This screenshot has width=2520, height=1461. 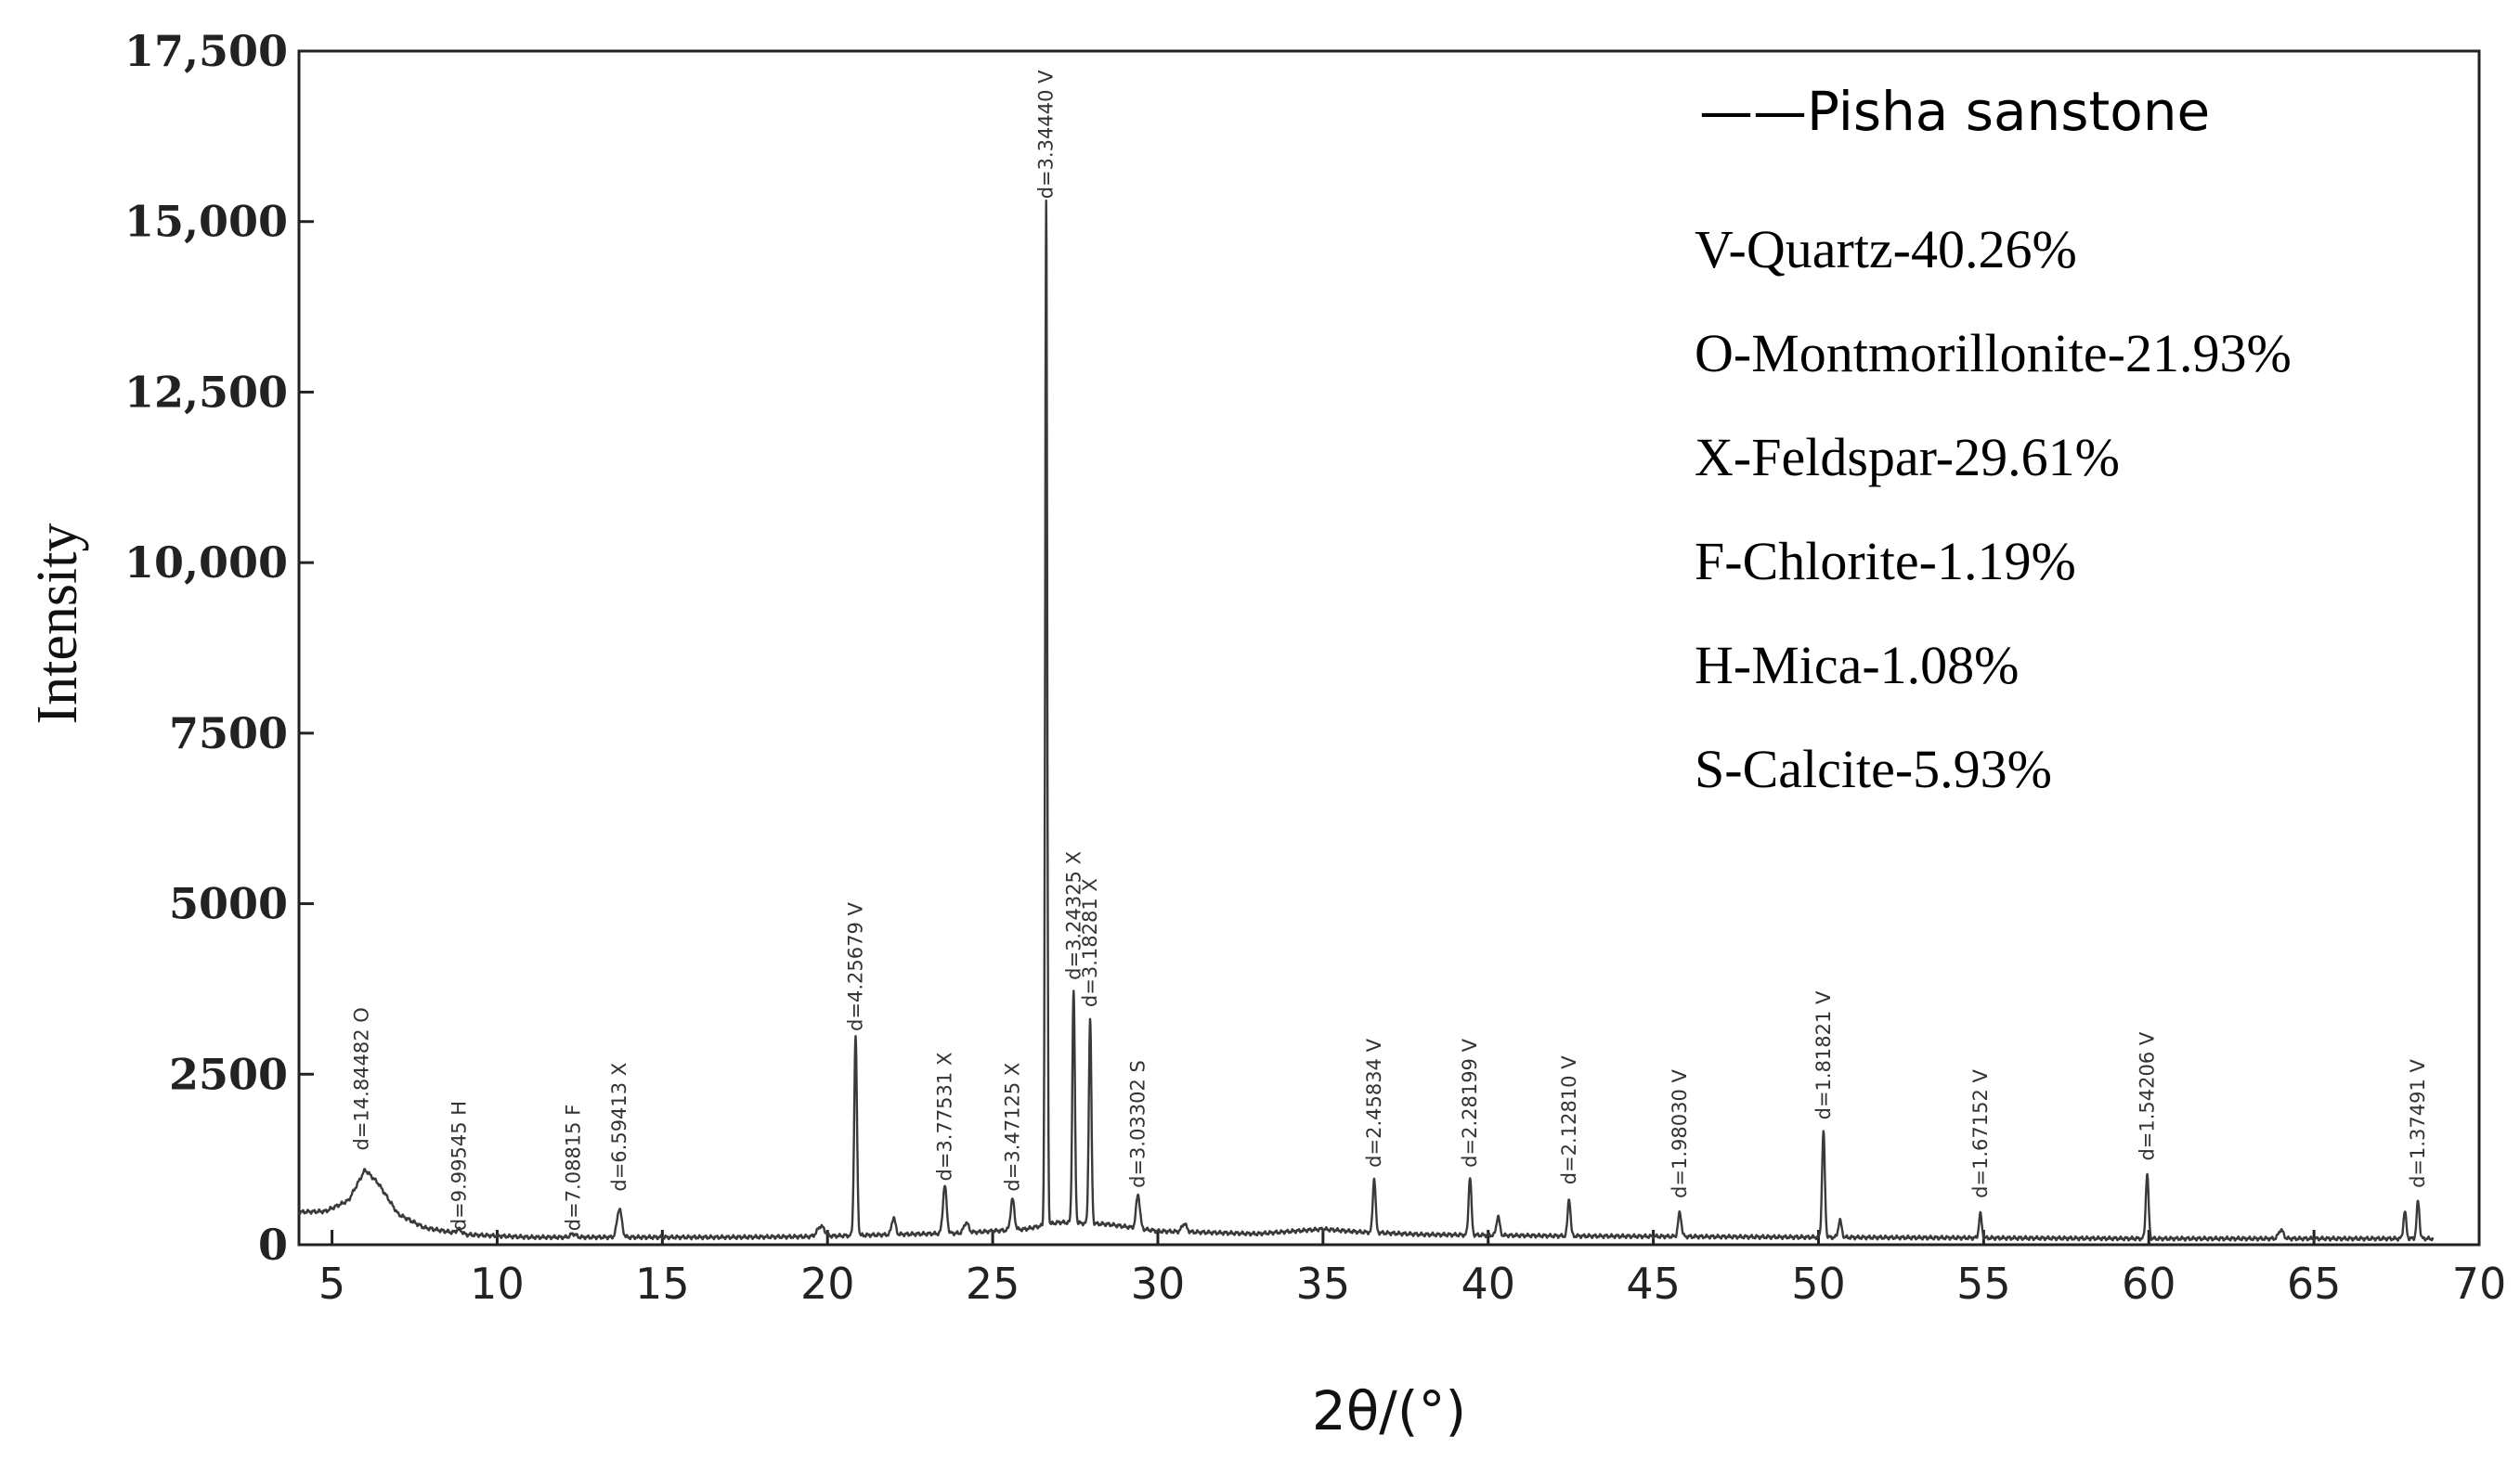 What do you see at coordinates (1873, 769) in the screenshot?
I see `legend-item-calcite: S-Calcite-5.93%` at bounding box center [1873, 769].